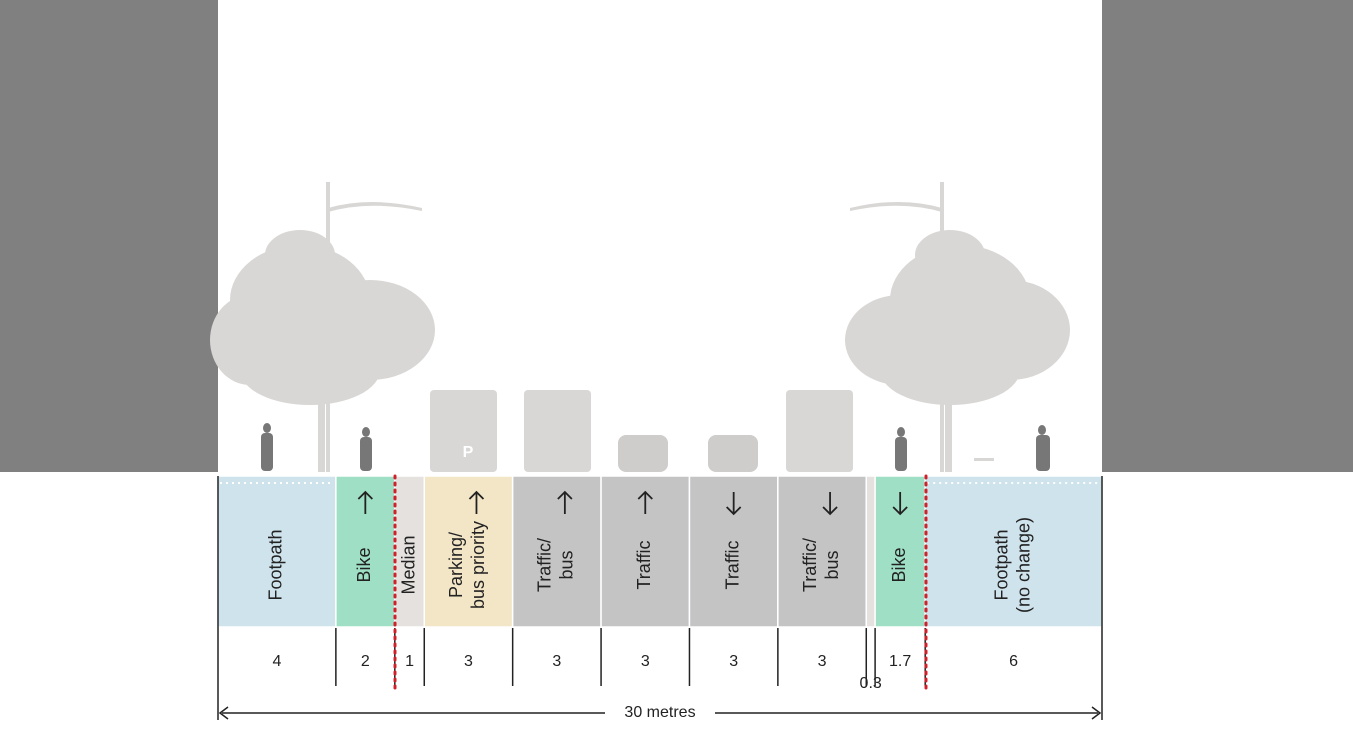 Image resolution: width=1353 pixels, height=731 pixels. I want to click on segment-label: bus priority, so click(478, 565).